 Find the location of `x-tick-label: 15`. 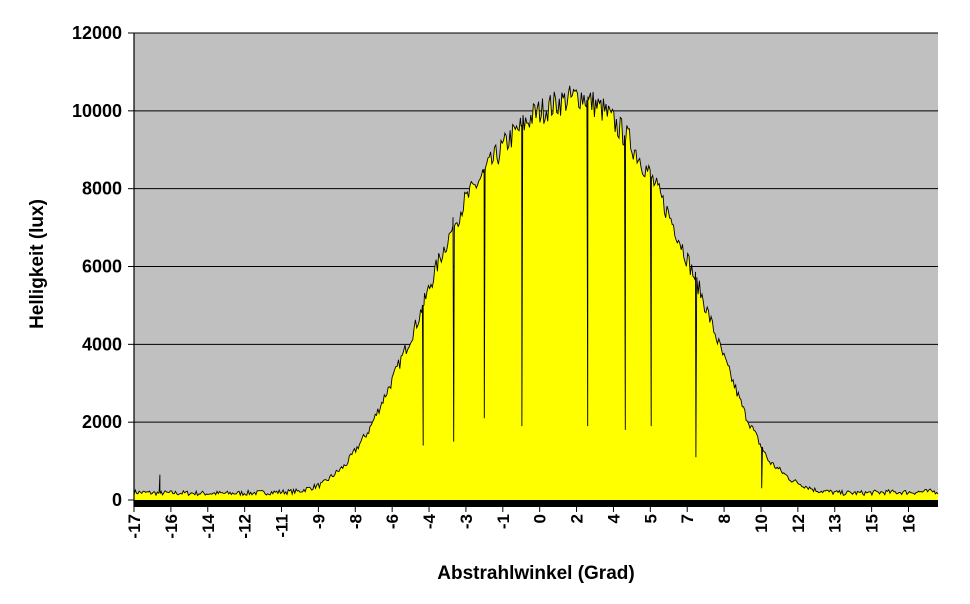

x-tick-label: 15 is located at coordinates (872, 523).